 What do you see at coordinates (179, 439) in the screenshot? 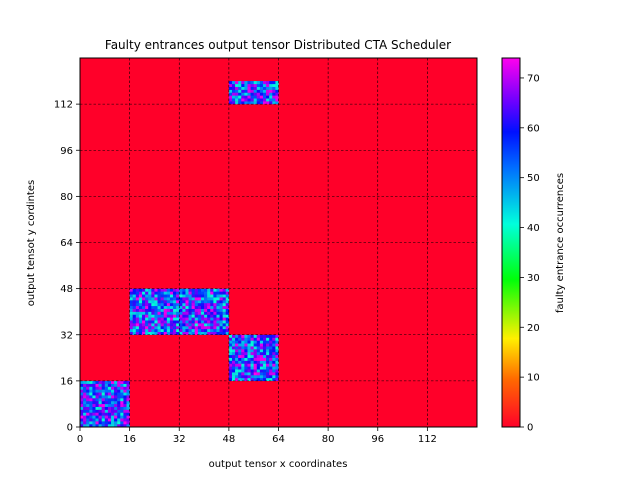
I see `x-tick-label: 32` at bounding box center [179, 439].